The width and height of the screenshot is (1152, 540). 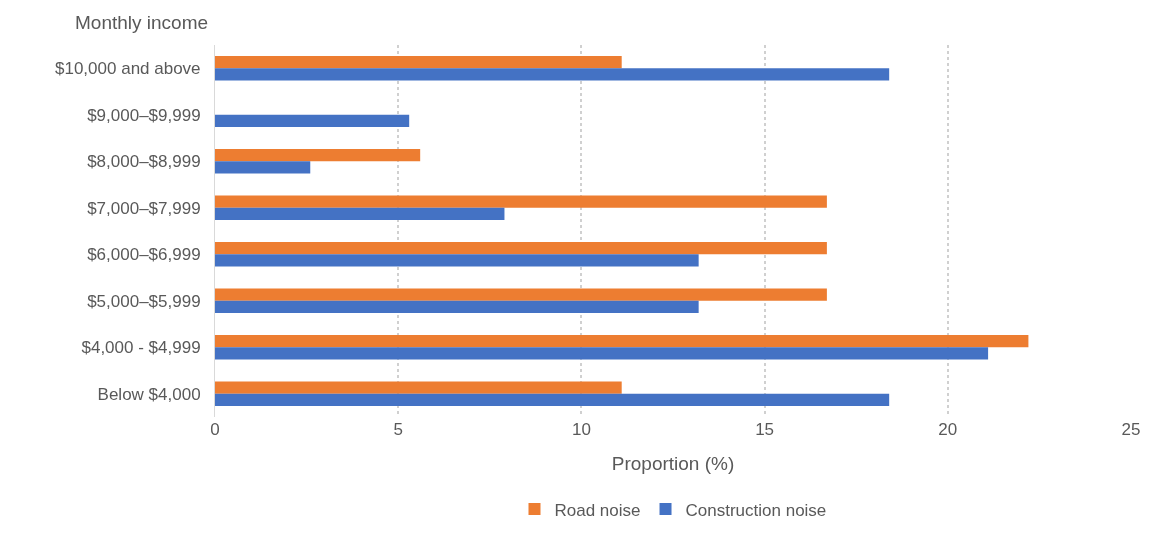 What do you see at coordinates (141, 348) in the screenshot?
I see `y-tick-label: $4,000 - $4,999` at bounding box center [141, 348].